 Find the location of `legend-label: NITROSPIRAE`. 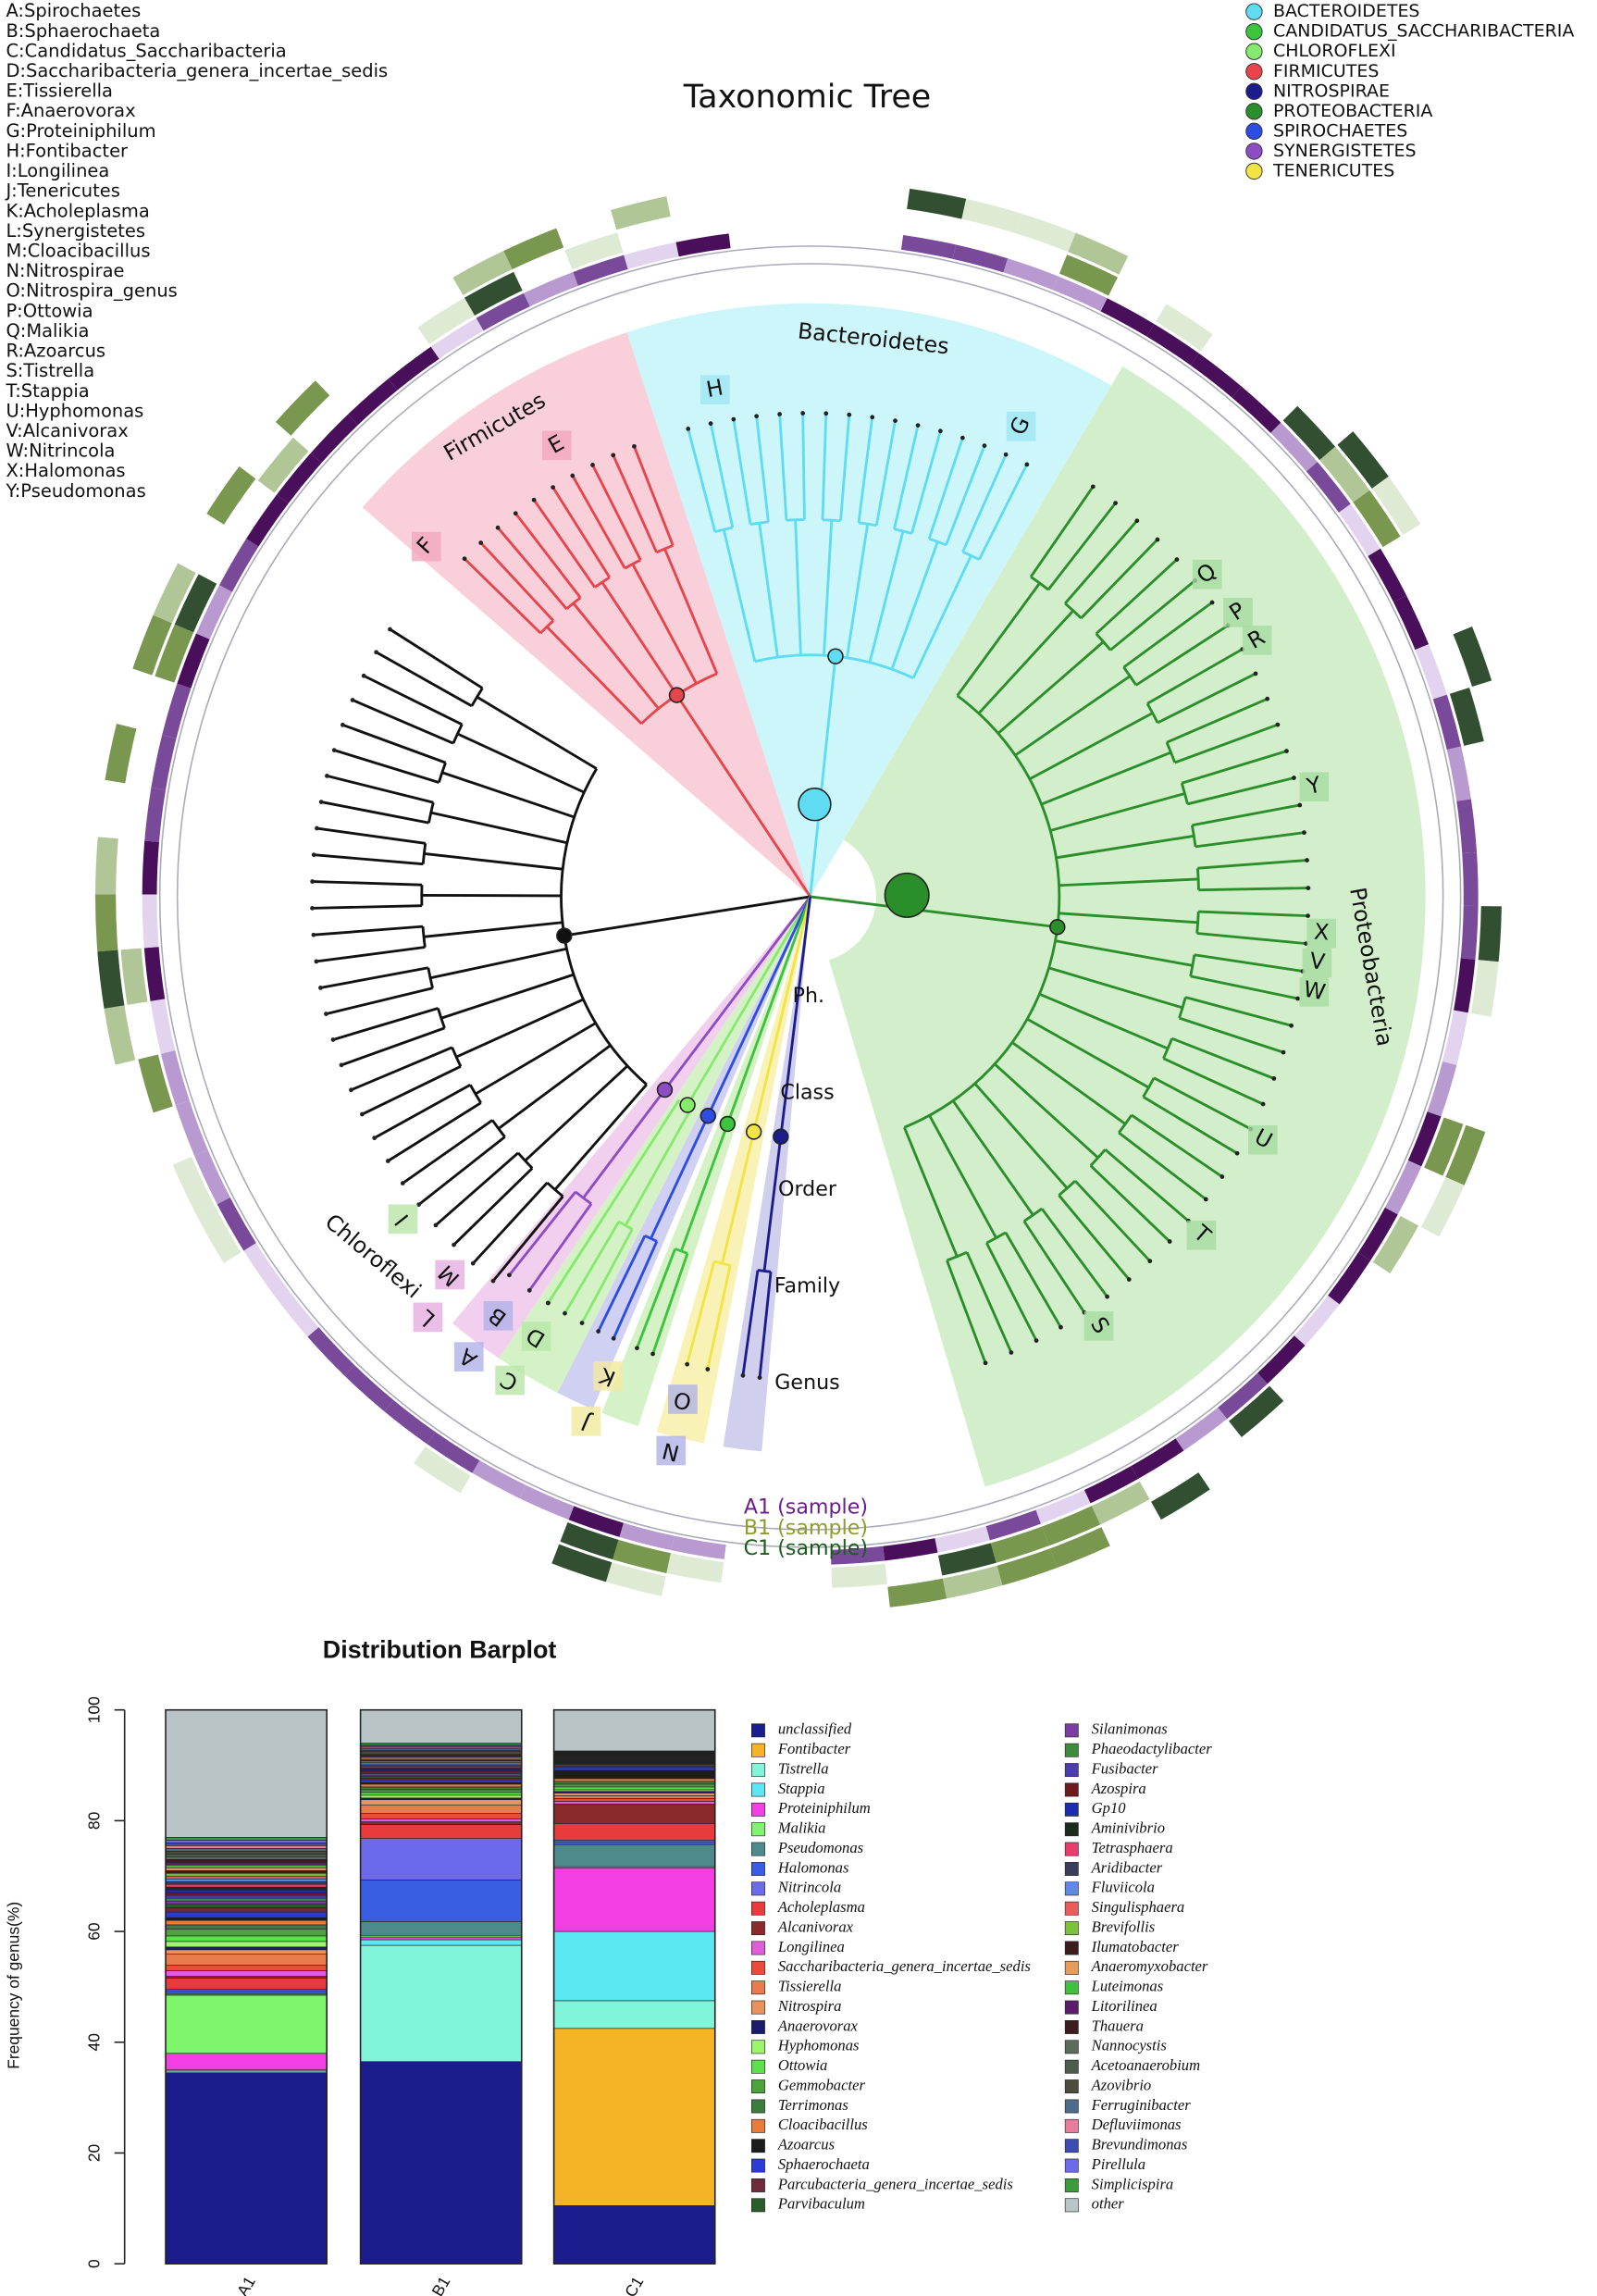

legend-label: NITROSPIRAE is located at coordinates (1332, 91).